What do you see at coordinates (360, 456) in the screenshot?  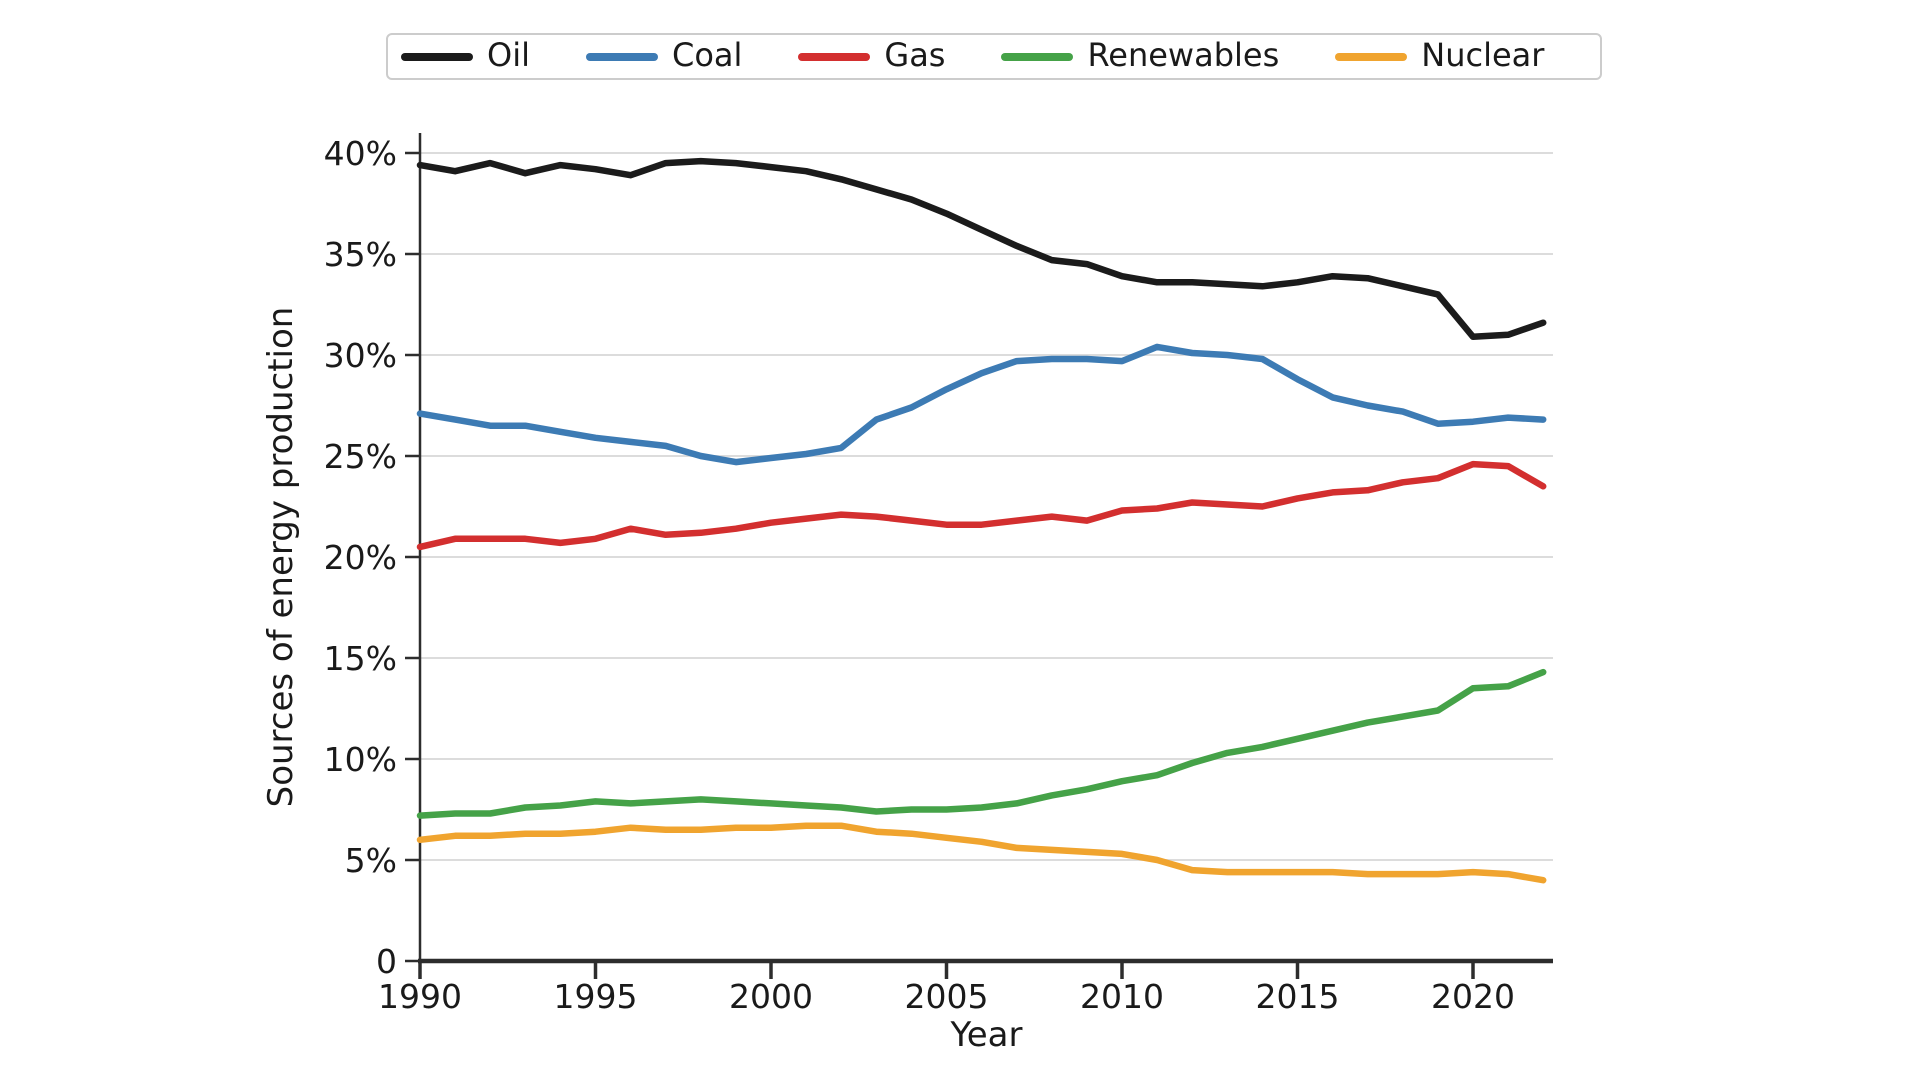 I see `y-tick-label: 25%` at bounding box center [360, 456].